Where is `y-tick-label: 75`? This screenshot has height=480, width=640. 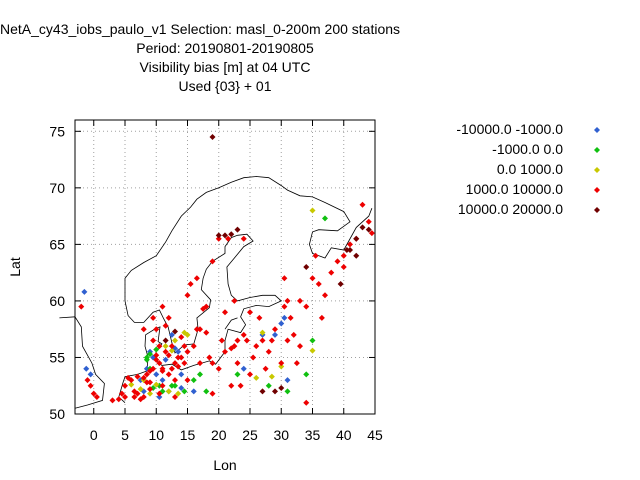 y-tick-label: 75 is located at coordinates (57, 131).